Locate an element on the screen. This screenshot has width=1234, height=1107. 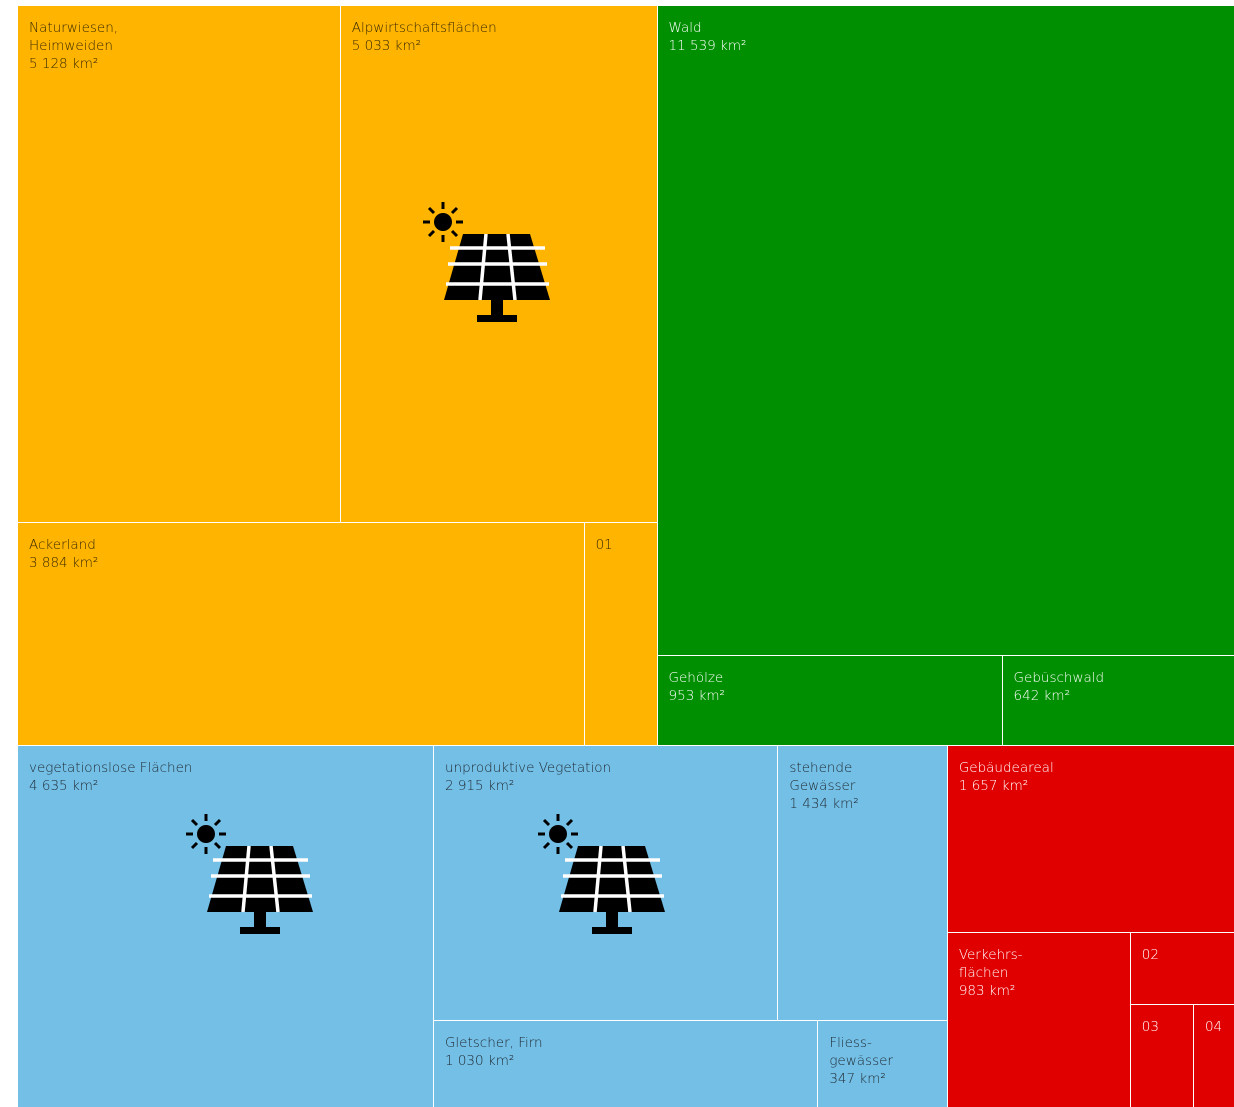
tile-value: 5 128 km² is located at coordinates (64, 64).